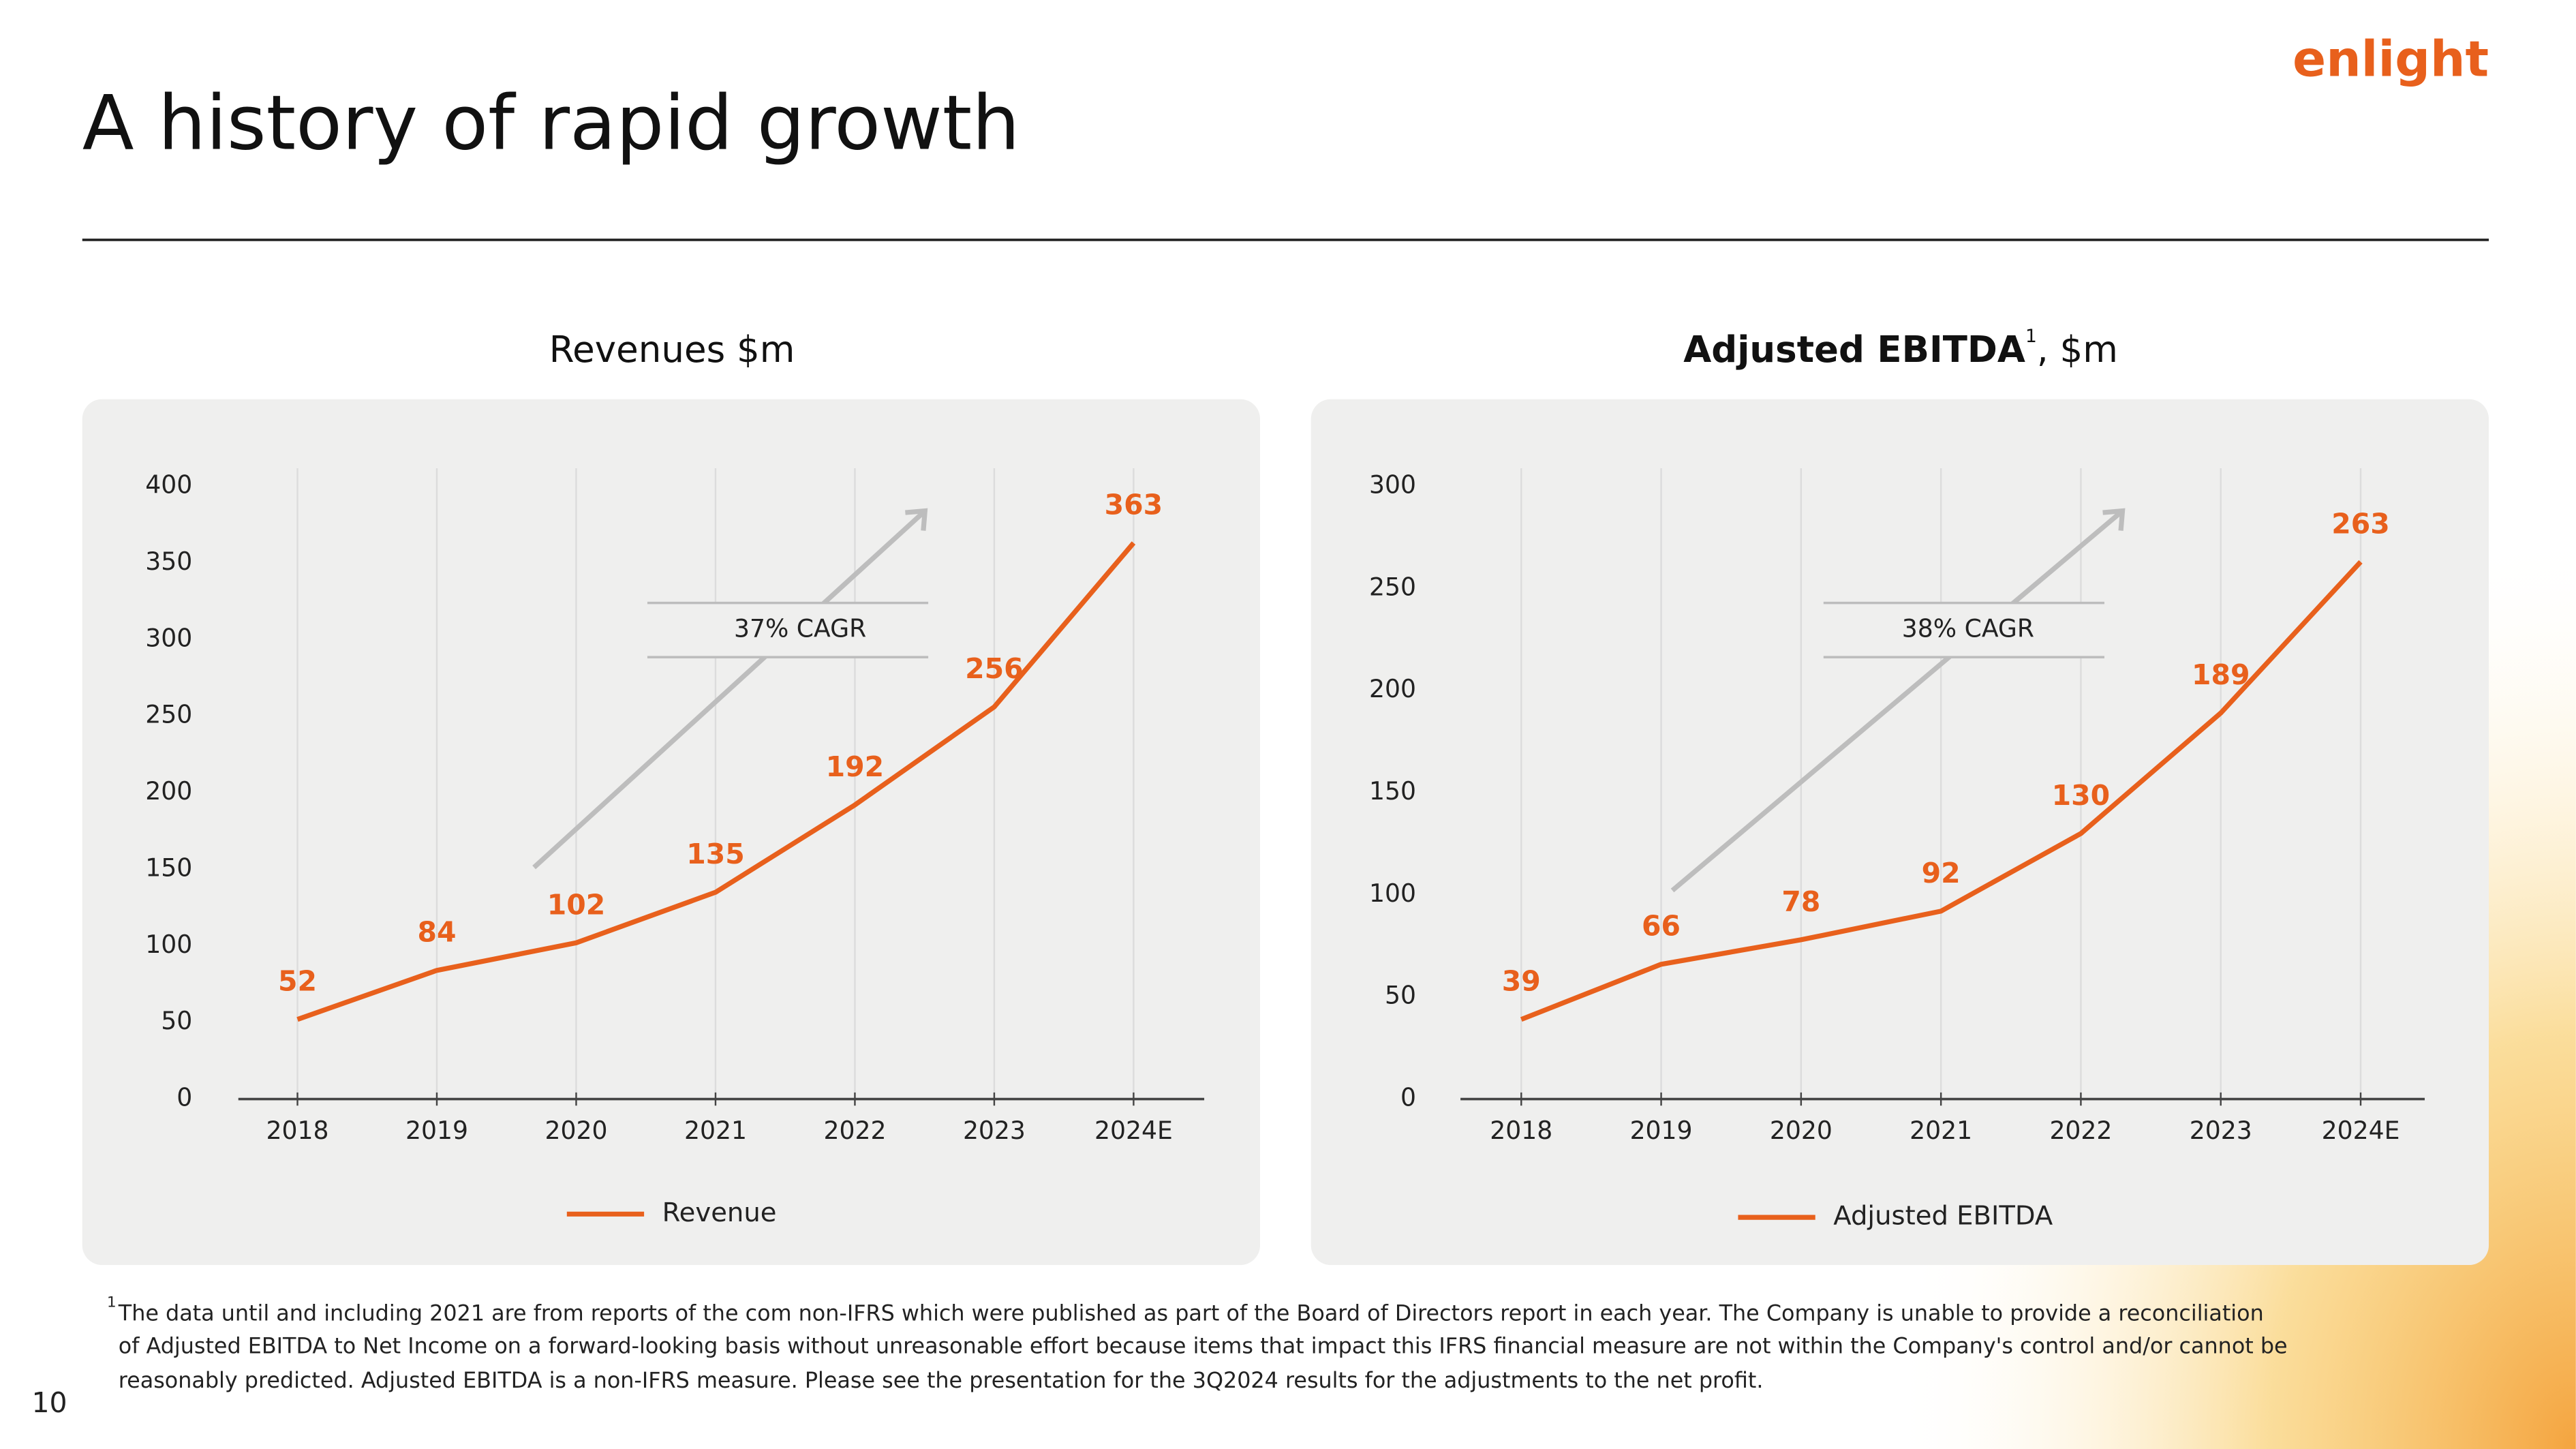  I want to click on page-number: 10, so click(49, 1403).